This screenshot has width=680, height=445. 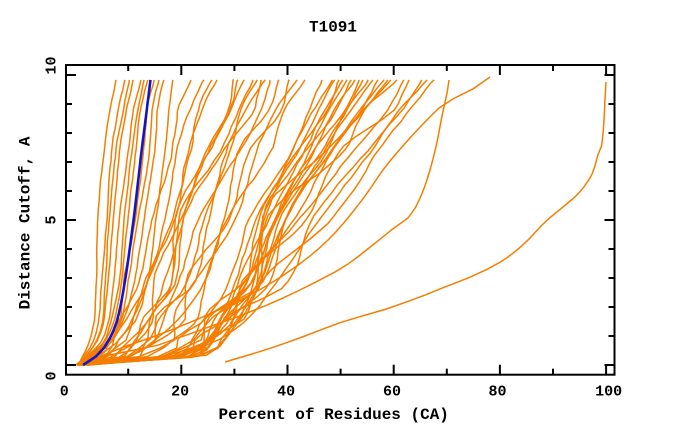 What do you see at coordinates (52, 65) in the screenshot?
I see `svg-text: 10` at bounding box center [52, 65].